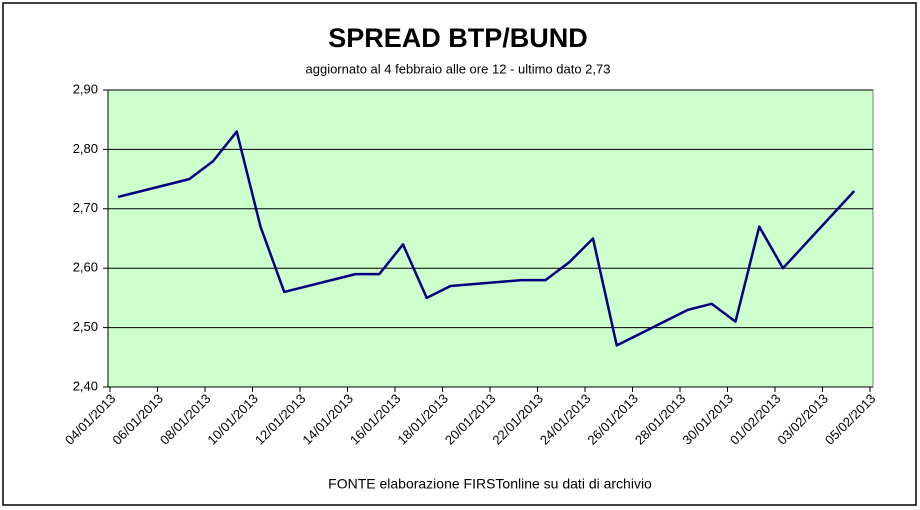  I want to click on y-tick-label: 2,90, so click(85, 88).